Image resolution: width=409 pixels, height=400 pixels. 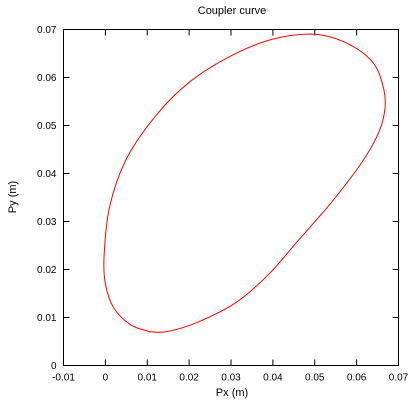 I want to click on y-tick-label: 0.05, so click(x=47, y=126).